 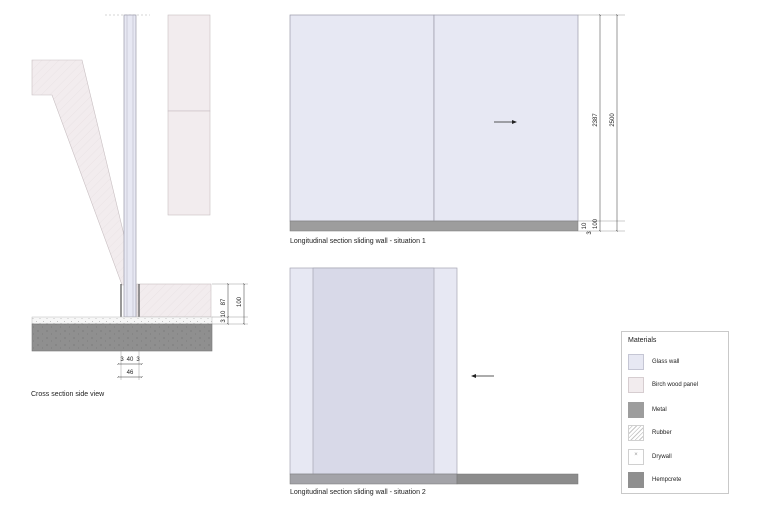 I want to click on legend-label: Birch wood panel, so click(x=675, y=385).